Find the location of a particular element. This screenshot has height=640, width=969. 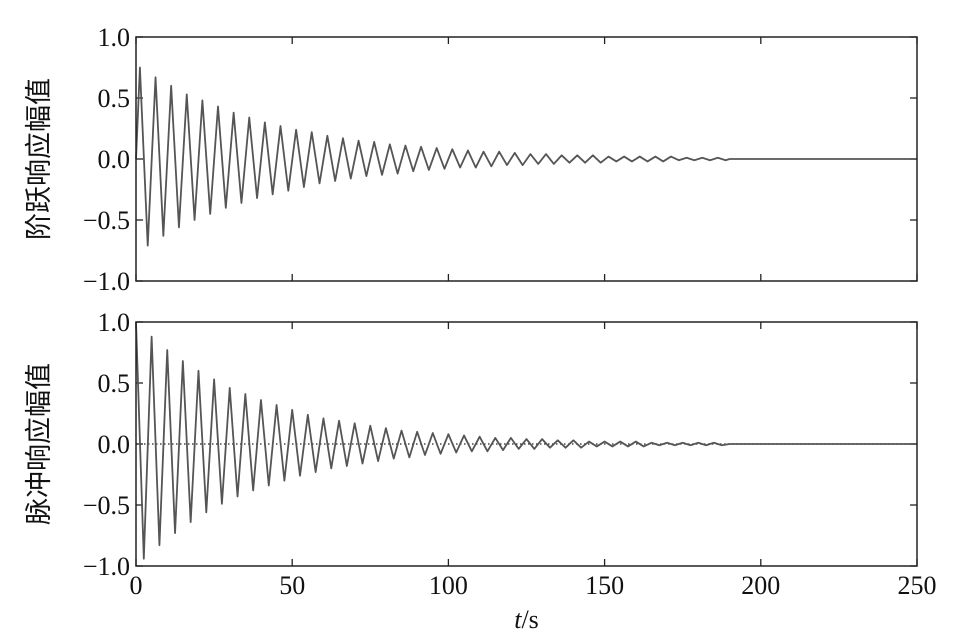

y-axis-label: 阶跃响应幅值 is located at coordinates (39, 159).